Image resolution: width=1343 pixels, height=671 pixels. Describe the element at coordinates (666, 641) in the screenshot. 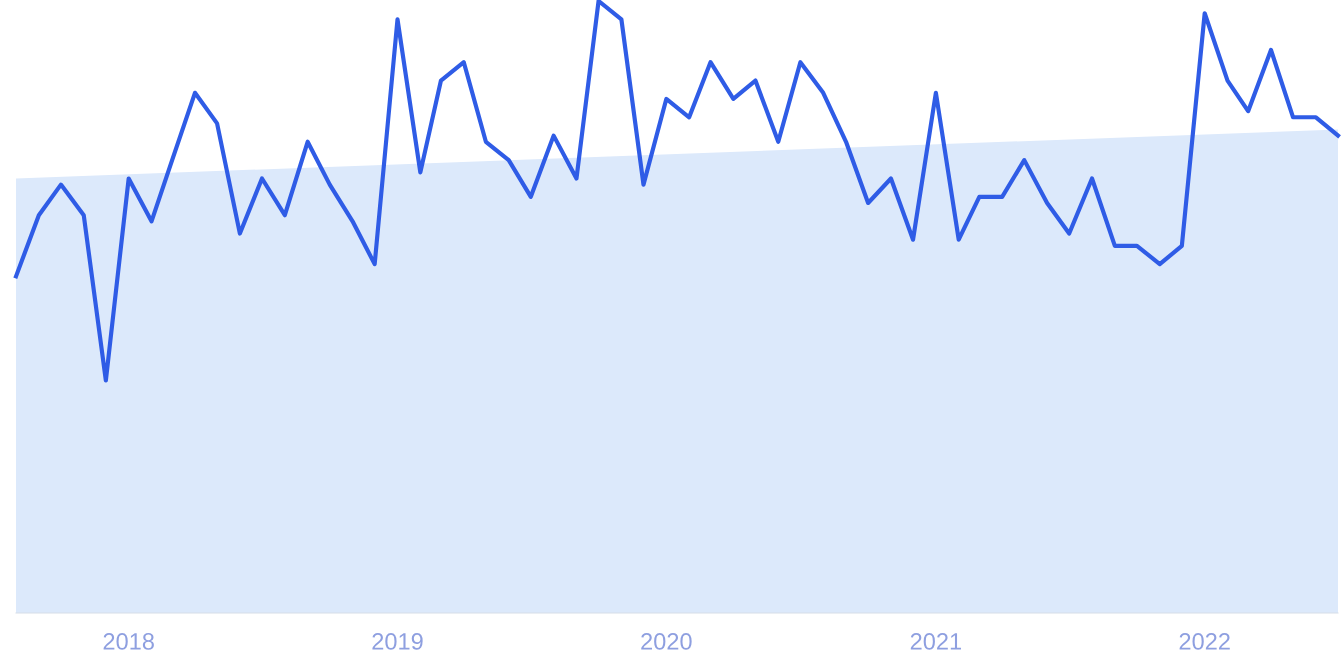

I see `x-tick-label: 2020` at that location.